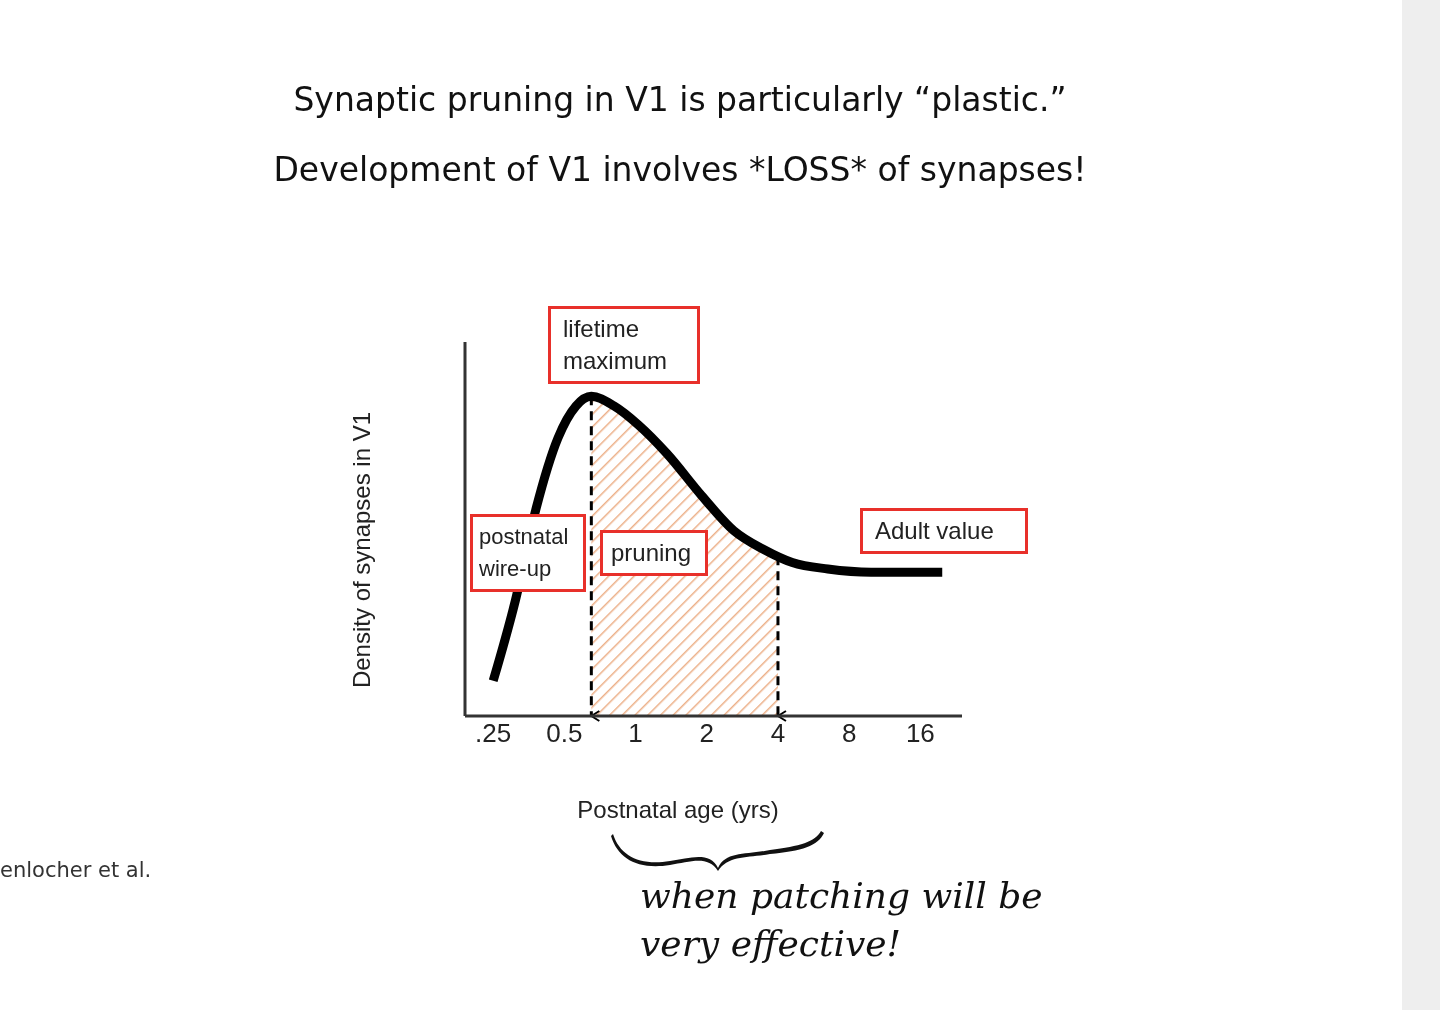 The height and width of the screenshot is (1010, 1440). What do you see at coordinates (707, 733) in the screenshot?
I see `x-tick-label: 2` at bounding box center [707, 733].